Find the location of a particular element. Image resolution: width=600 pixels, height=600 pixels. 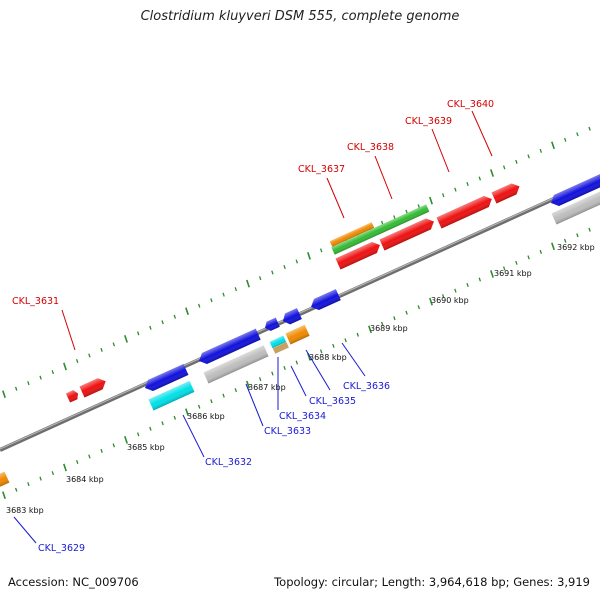

gene-label: CKL_3636 is located at coordinates (366, 386).